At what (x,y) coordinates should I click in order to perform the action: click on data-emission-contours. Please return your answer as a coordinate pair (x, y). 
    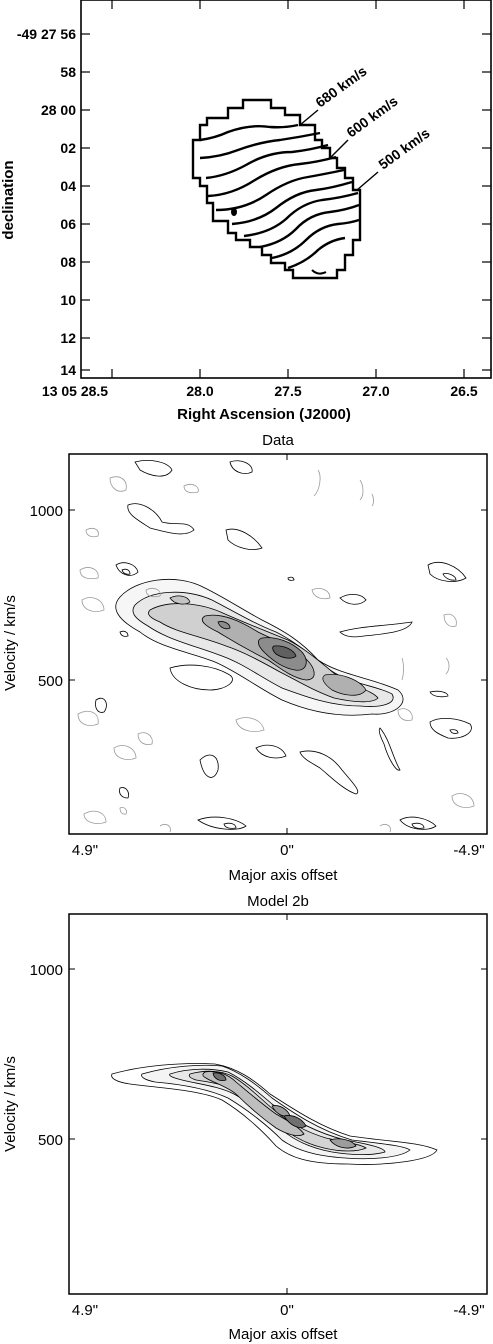
    Looking at the image, I should click on (259, 647).